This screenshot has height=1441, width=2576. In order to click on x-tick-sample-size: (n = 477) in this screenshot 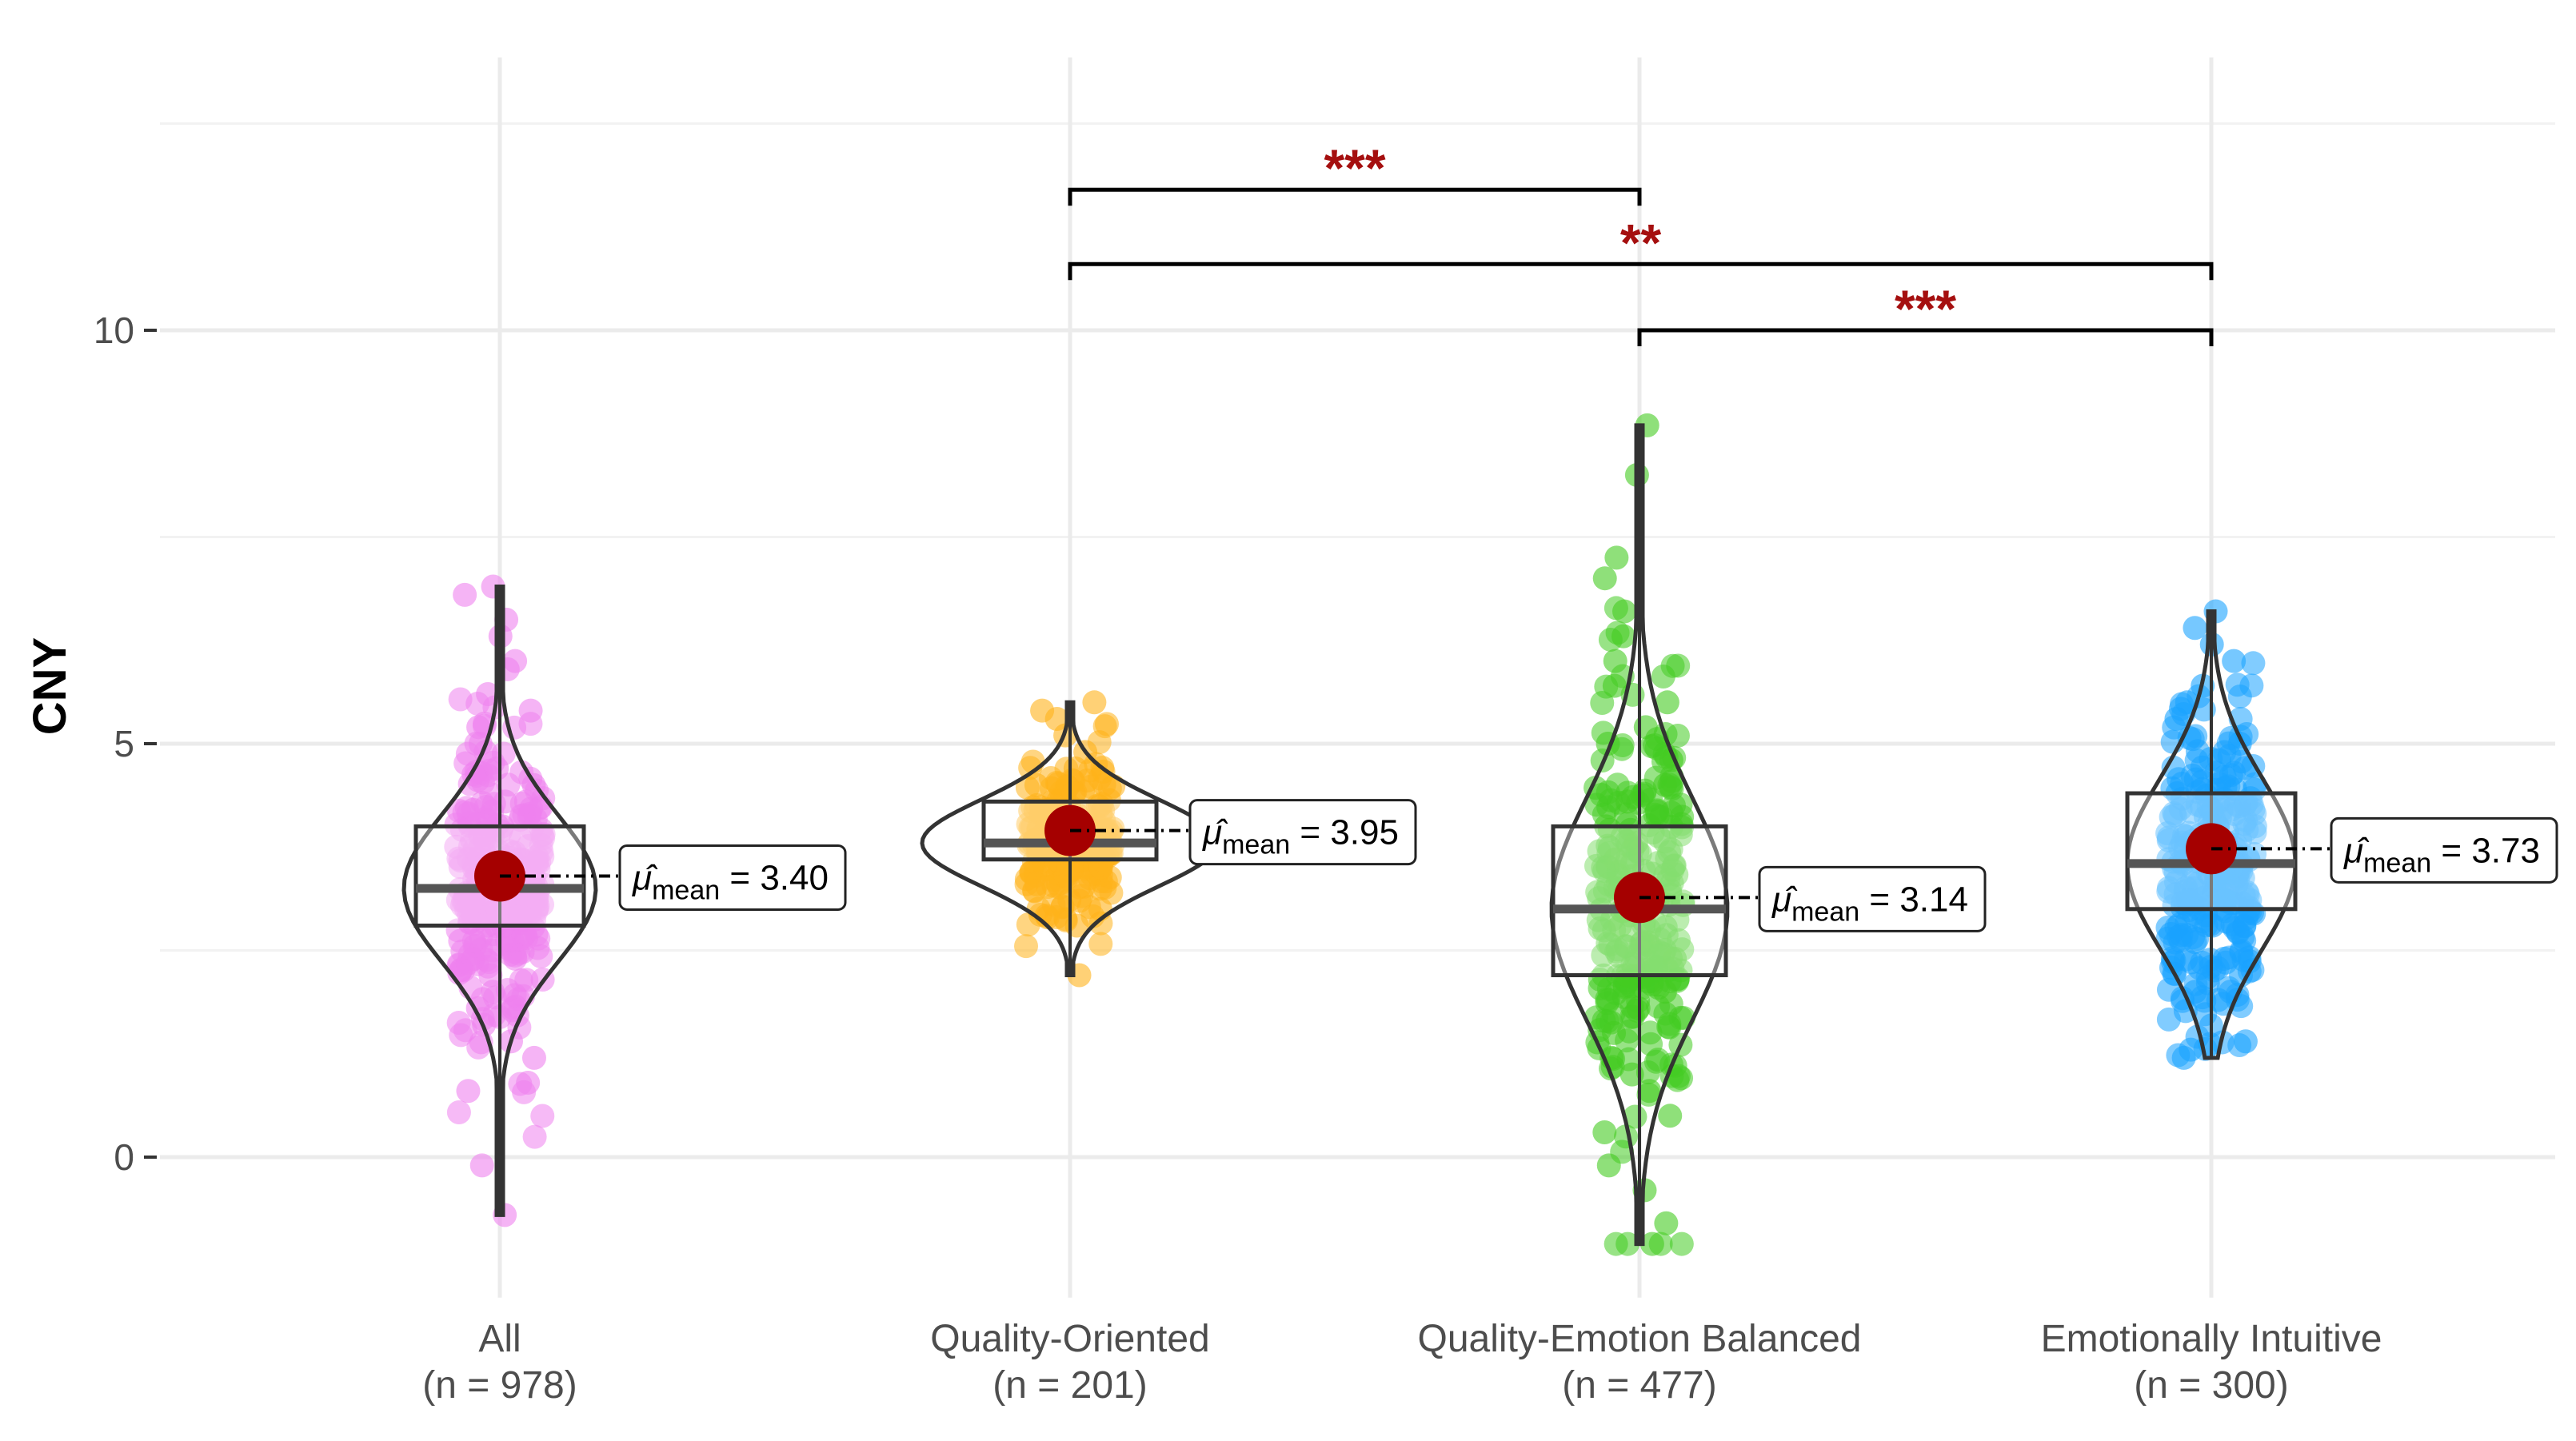, I will do `click(1639, 1386)`.